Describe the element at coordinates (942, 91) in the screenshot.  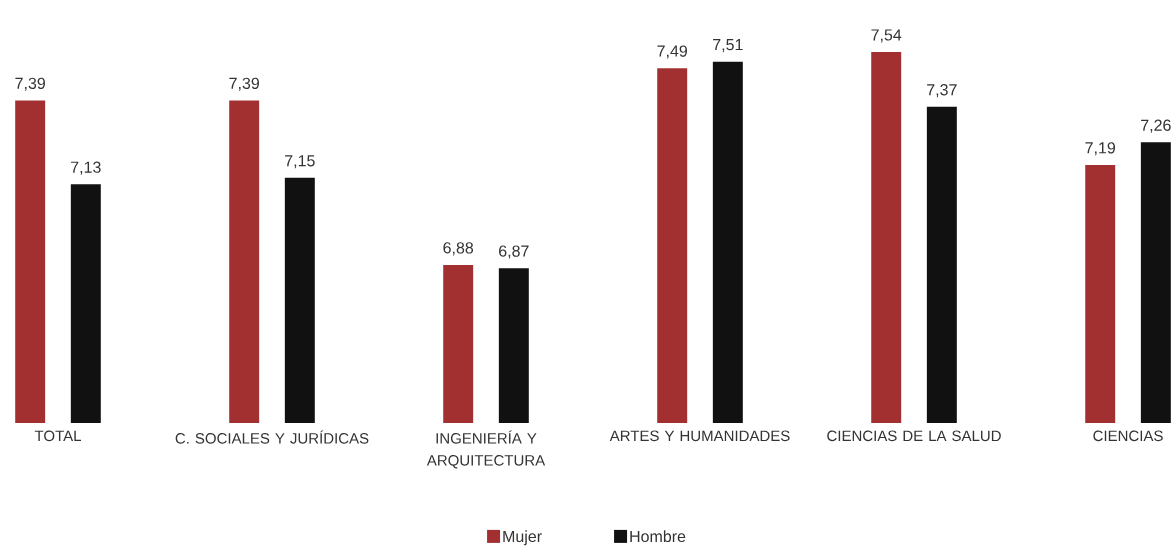
I see `data-label: 7,37` at that location.